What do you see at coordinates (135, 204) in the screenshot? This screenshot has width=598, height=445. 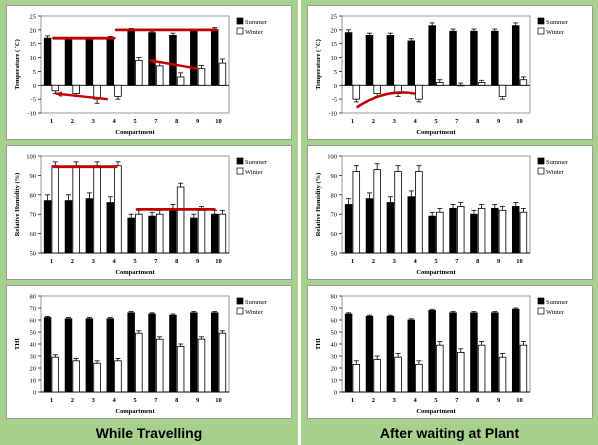 I see `plot-area` at bounding box center [135, 204].